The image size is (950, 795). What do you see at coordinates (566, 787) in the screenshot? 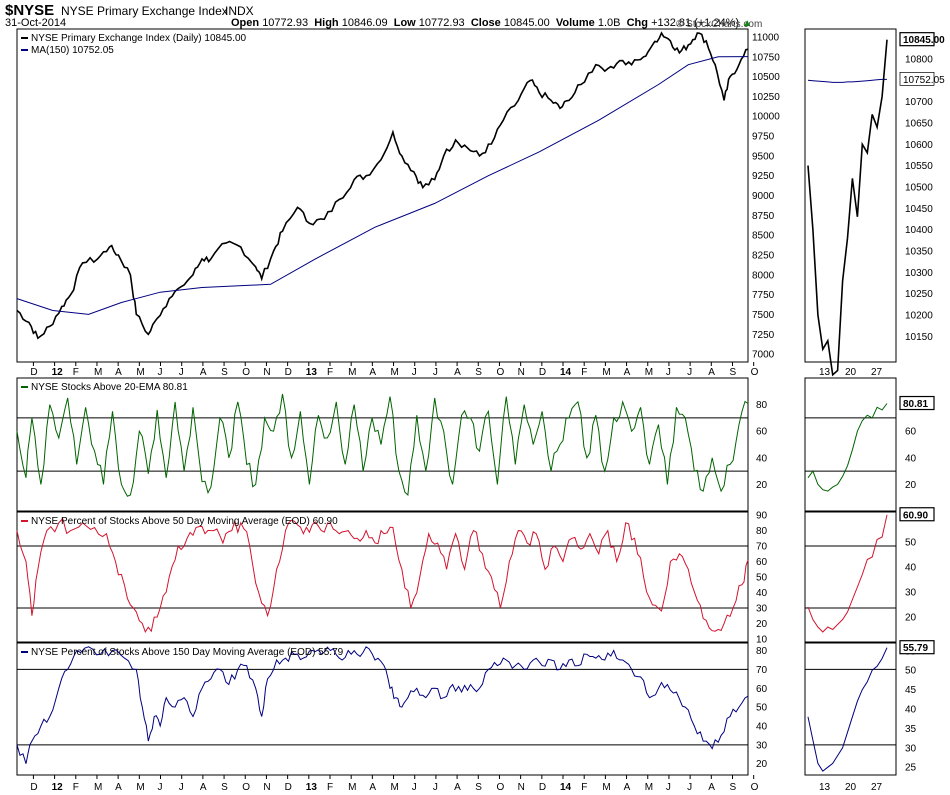
I see `bottom-x-tick-label: 14` at bounding box center [566, 787].